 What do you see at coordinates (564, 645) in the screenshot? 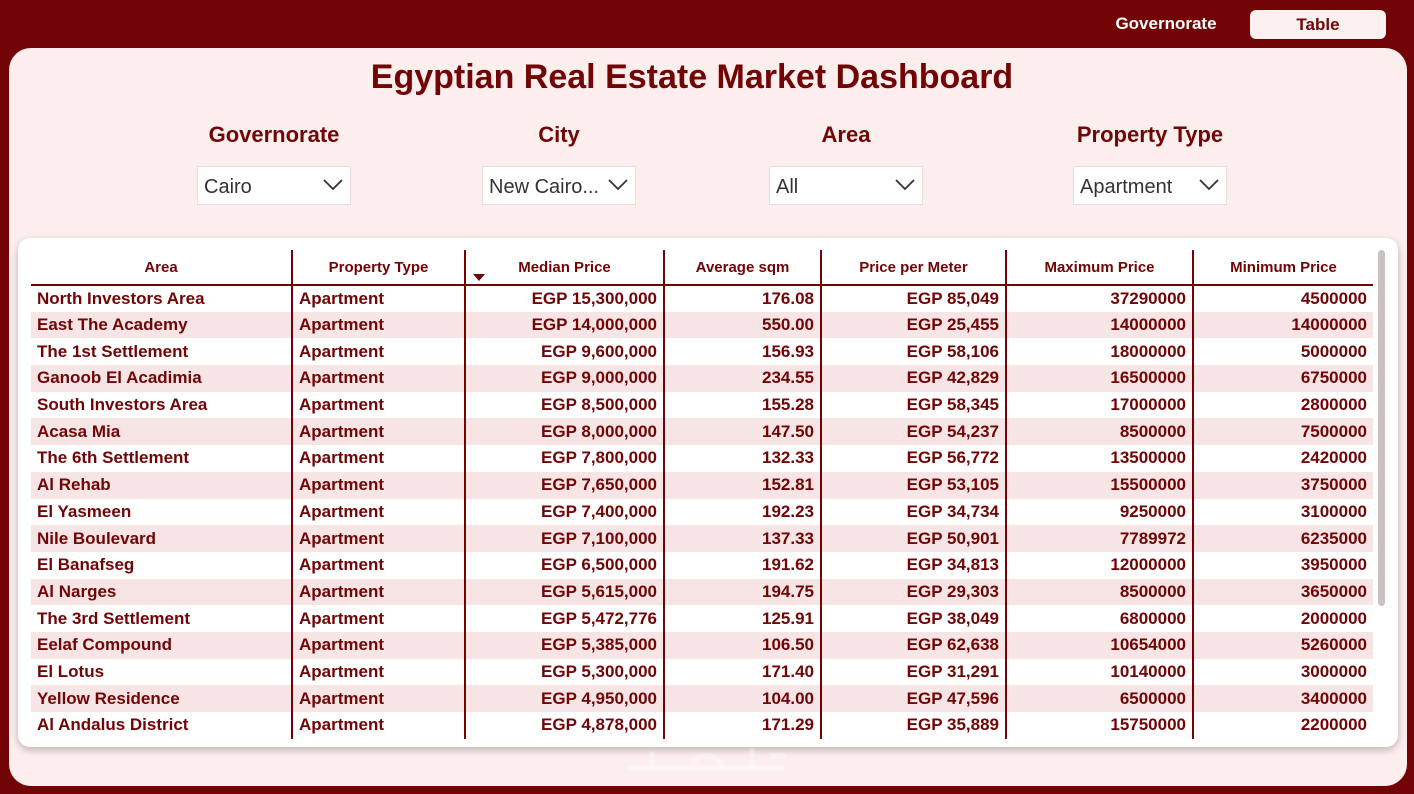
I see `cell-median-price: EGP 5,385,000` at bounding box center [564, 645].